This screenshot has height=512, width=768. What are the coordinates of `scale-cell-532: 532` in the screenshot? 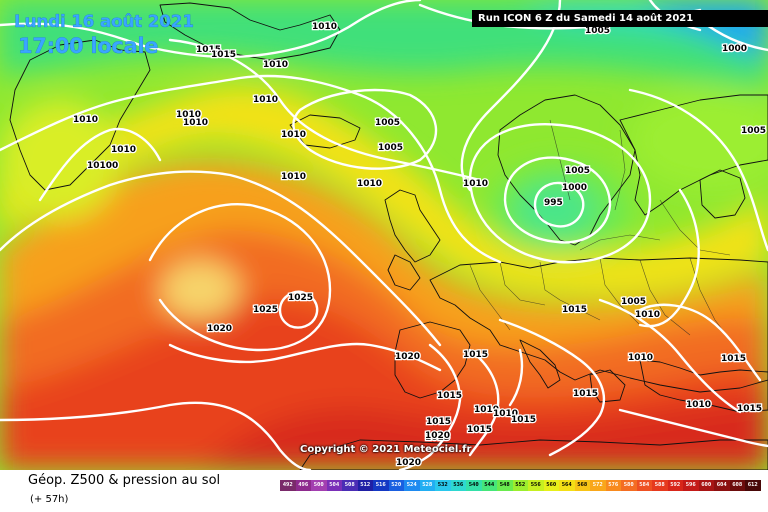 It's located at (443, 485).